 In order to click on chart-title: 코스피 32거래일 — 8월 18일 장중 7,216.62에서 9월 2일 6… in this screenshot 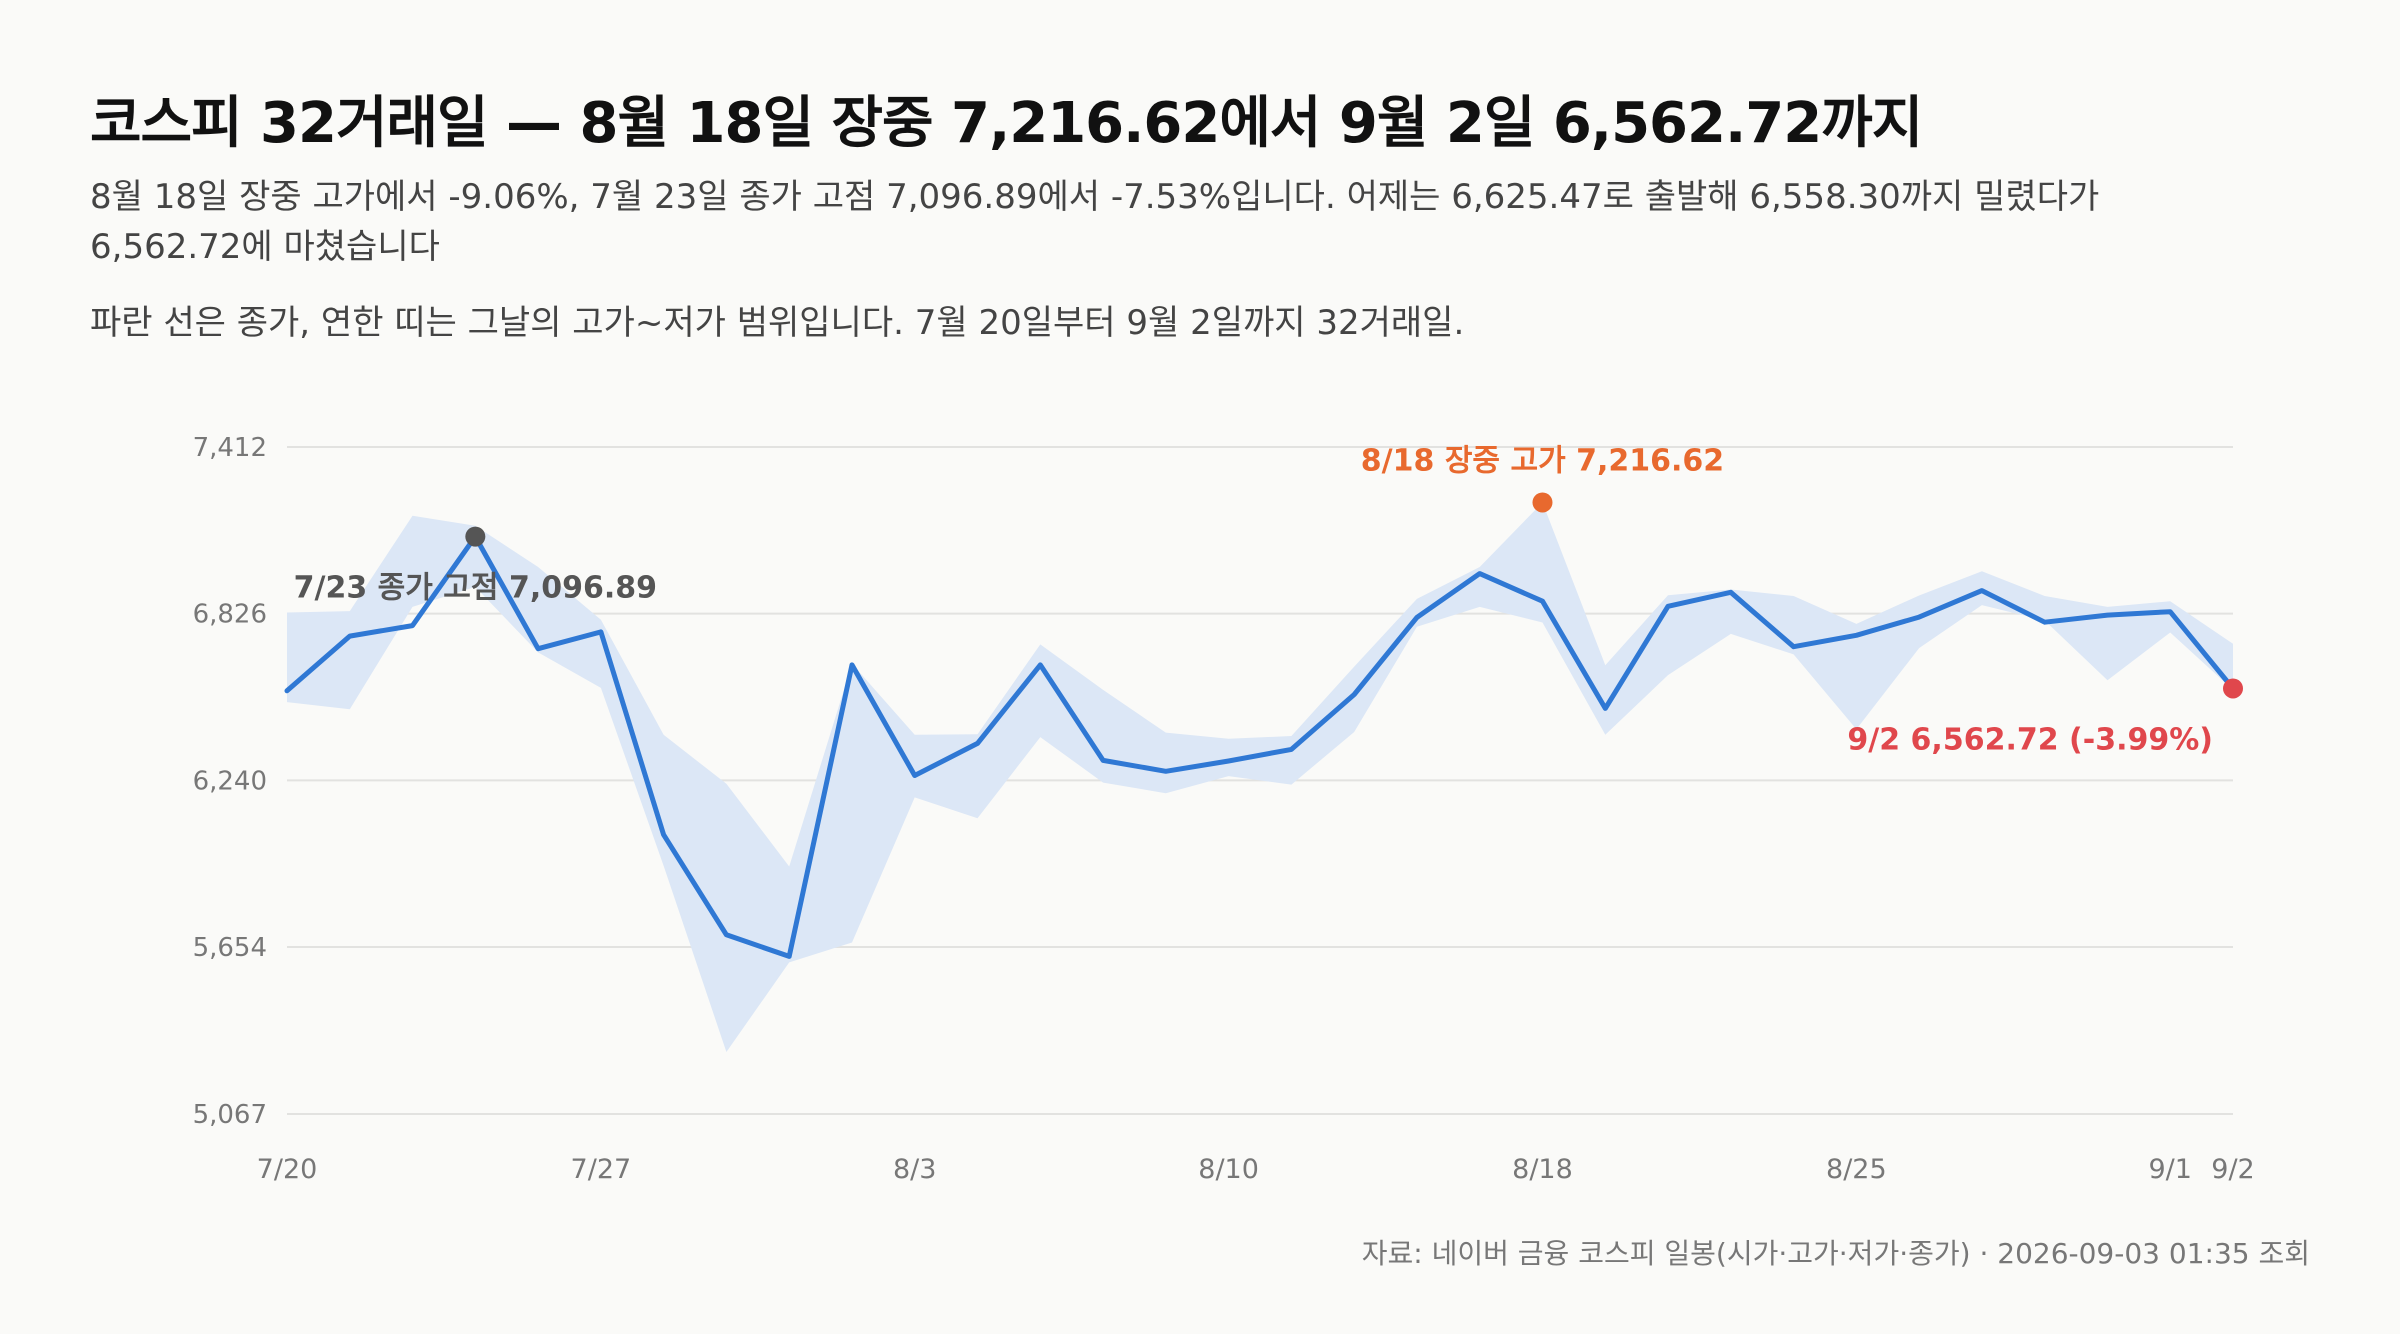, I will do `click(1006, 123)`.